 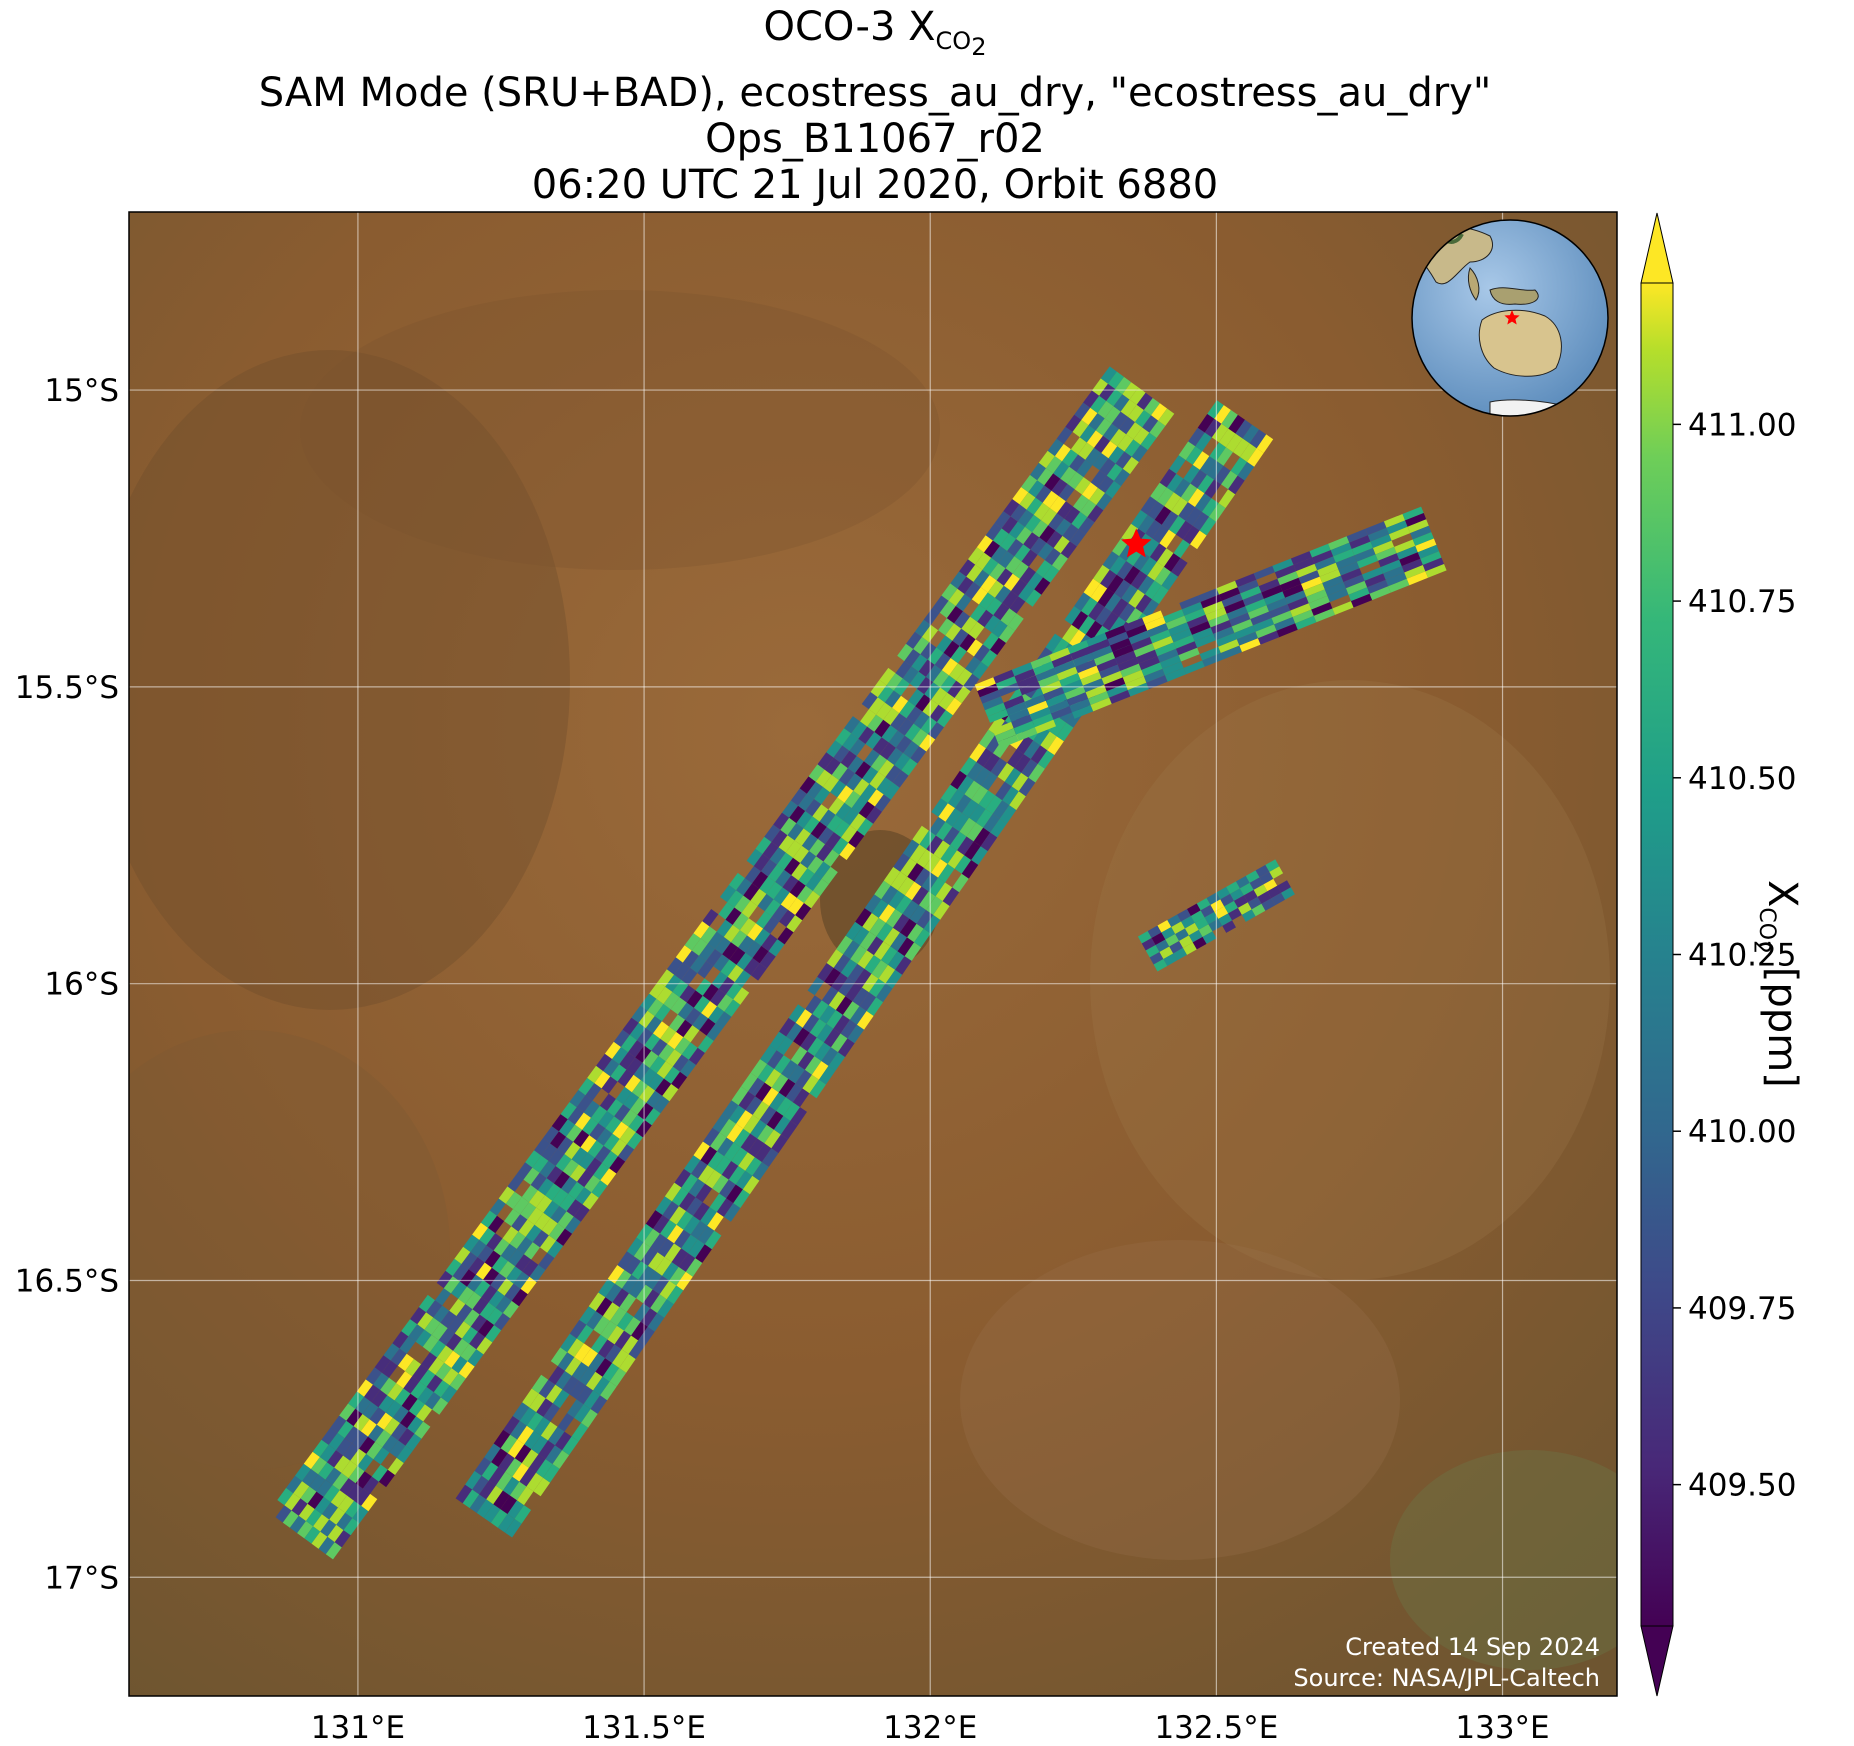 What do you see at coordinates (67, 1281) in the screenshot?
I see `y-tick-label: 16.5°S` at bounding box center [67, 1281].